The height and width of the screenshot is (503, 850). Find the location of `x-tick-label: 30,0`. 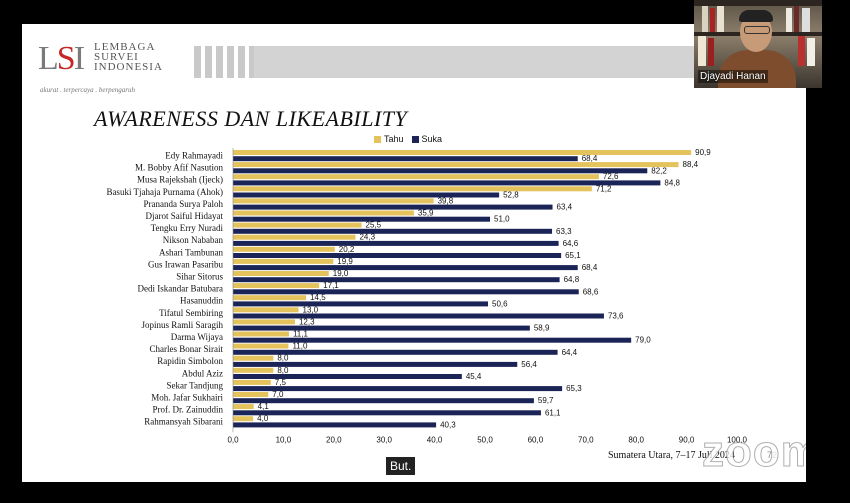

x-tick-label: 30,0 is located at coordinates (384, 439).